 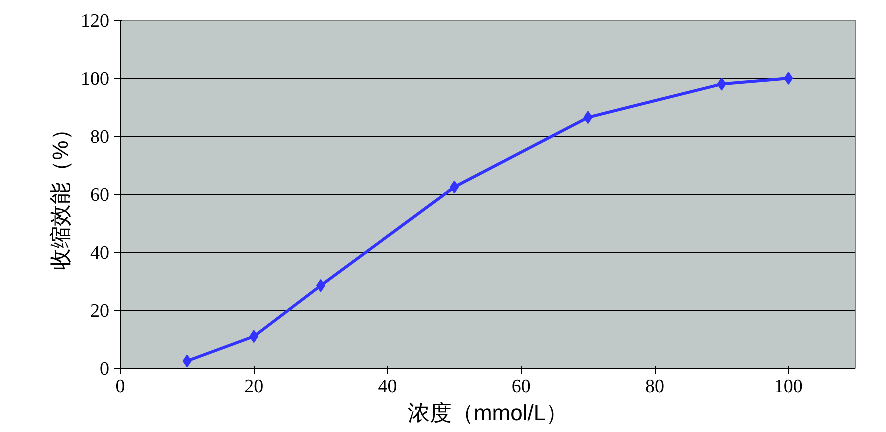 I want to click on y-tick-label: 60, so click(x=100, y=195).